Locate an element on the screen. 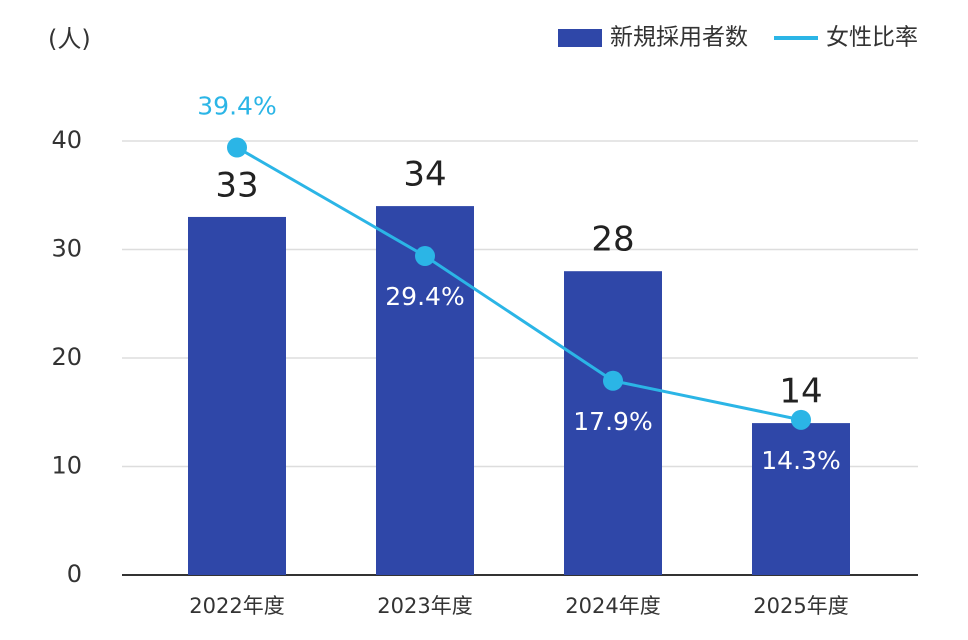  line-value-label: 14.3% is located at coordinates (800, 460).